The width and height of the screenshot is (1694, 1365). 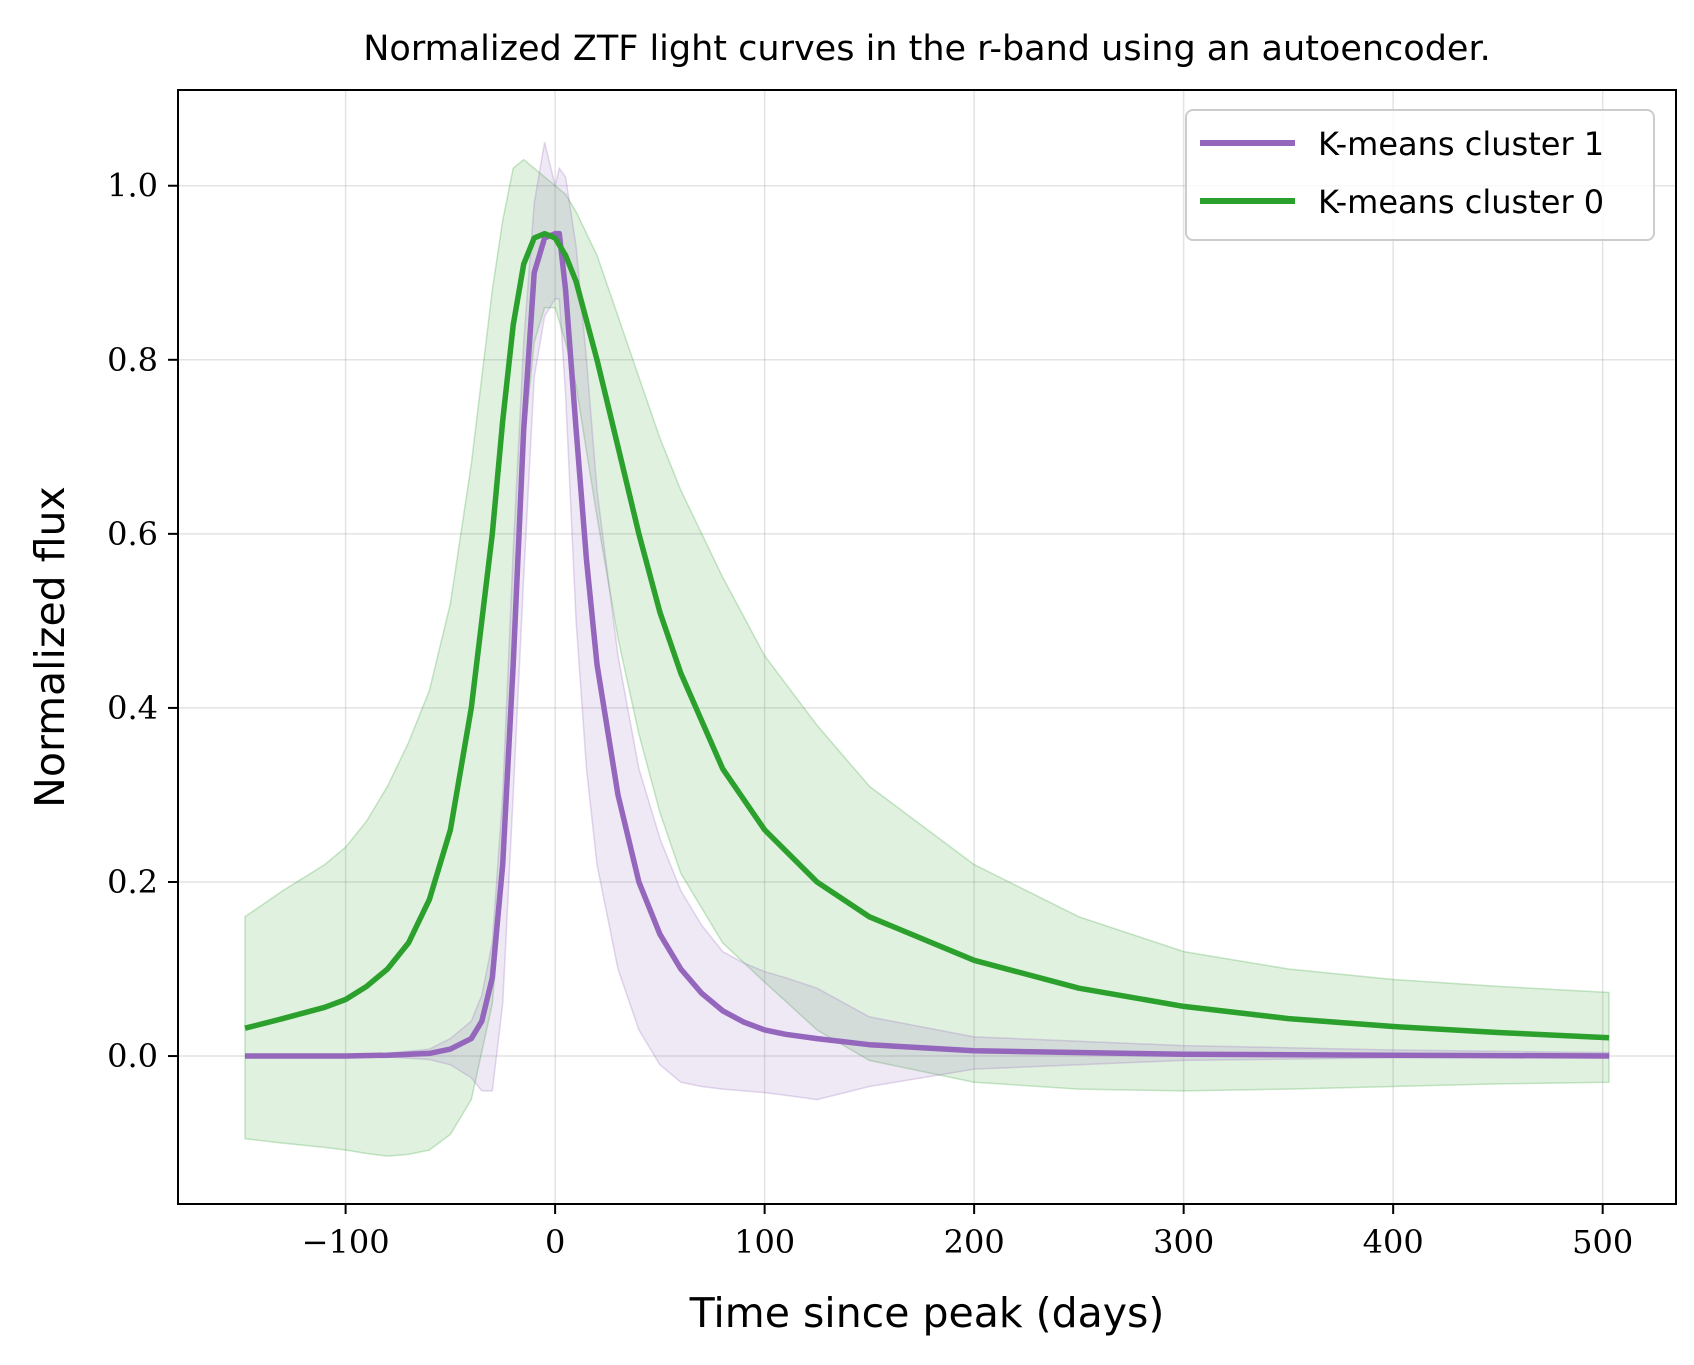 What do you see at coordinates (764, 1242) in the screenshot?
I see `x-tick-label: 100` at bounding box center [764, 1242].